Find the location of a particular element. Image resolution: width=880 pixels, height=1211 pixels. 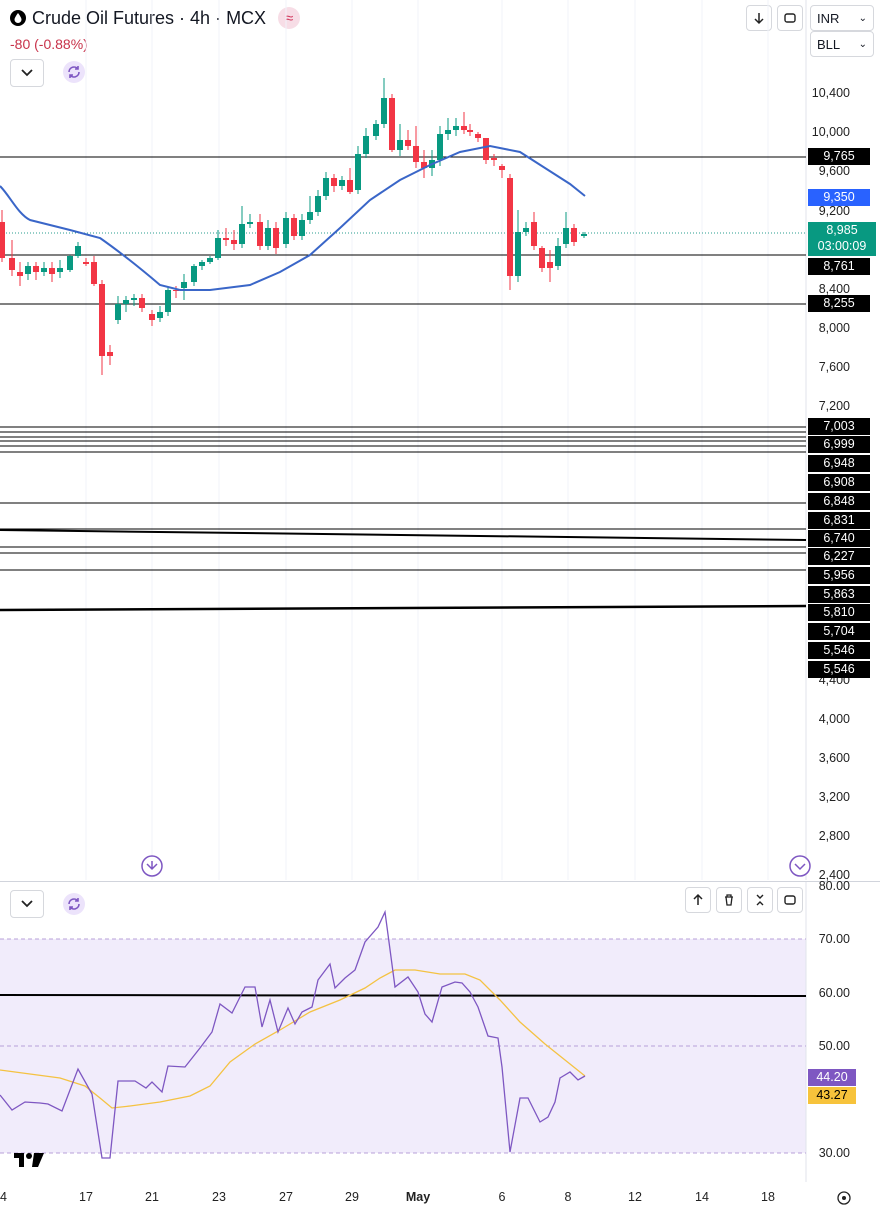

currency-select: INR ⌄ is located at coordinates (842, 18).